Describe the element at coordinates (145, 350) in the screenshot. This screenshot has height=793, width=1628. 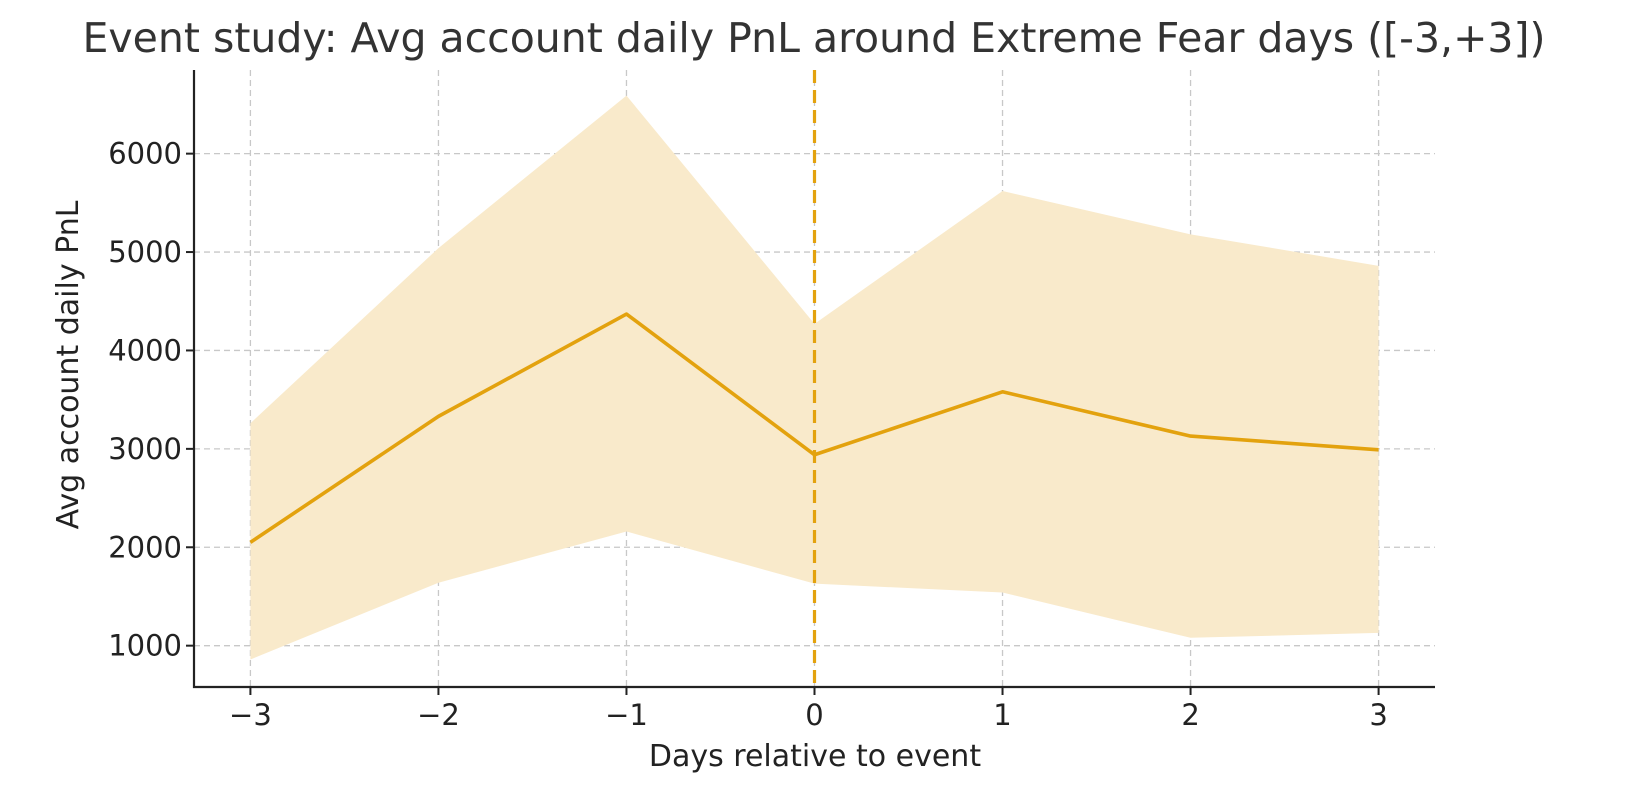
I see `y-tick-label: 4000` at that location.